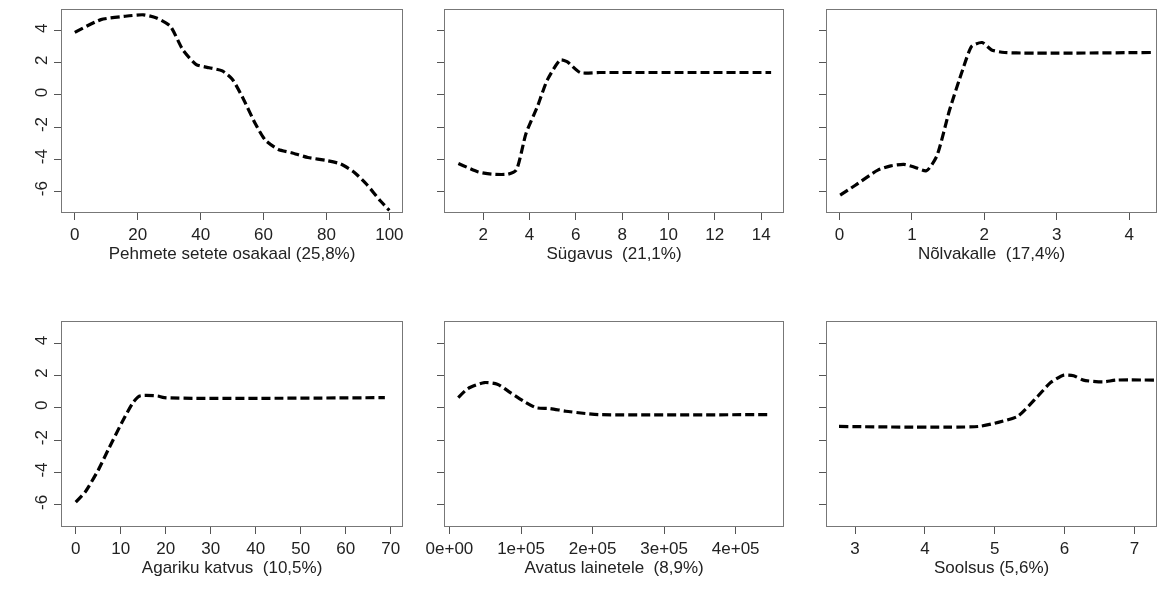 Image resolution: width=1160 pixels, height=599 pixels. What do you see at coordinates (614, 568) in the screenshot?
I see `x-axis-title: Avatus lainetele (8,9%)` at bounding box center [614, 568].